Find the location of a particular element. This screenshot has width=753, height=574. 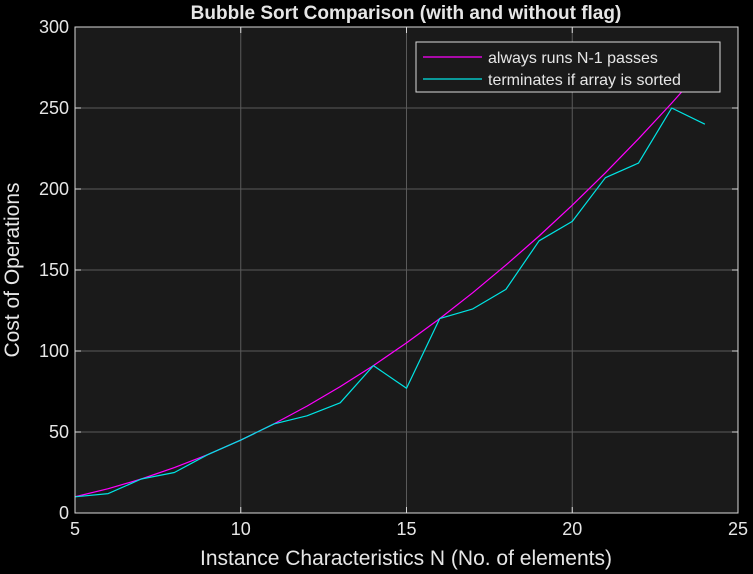

legend-label-sorted-exit: terminates if array is sorted is located at coordinates (584, 80).